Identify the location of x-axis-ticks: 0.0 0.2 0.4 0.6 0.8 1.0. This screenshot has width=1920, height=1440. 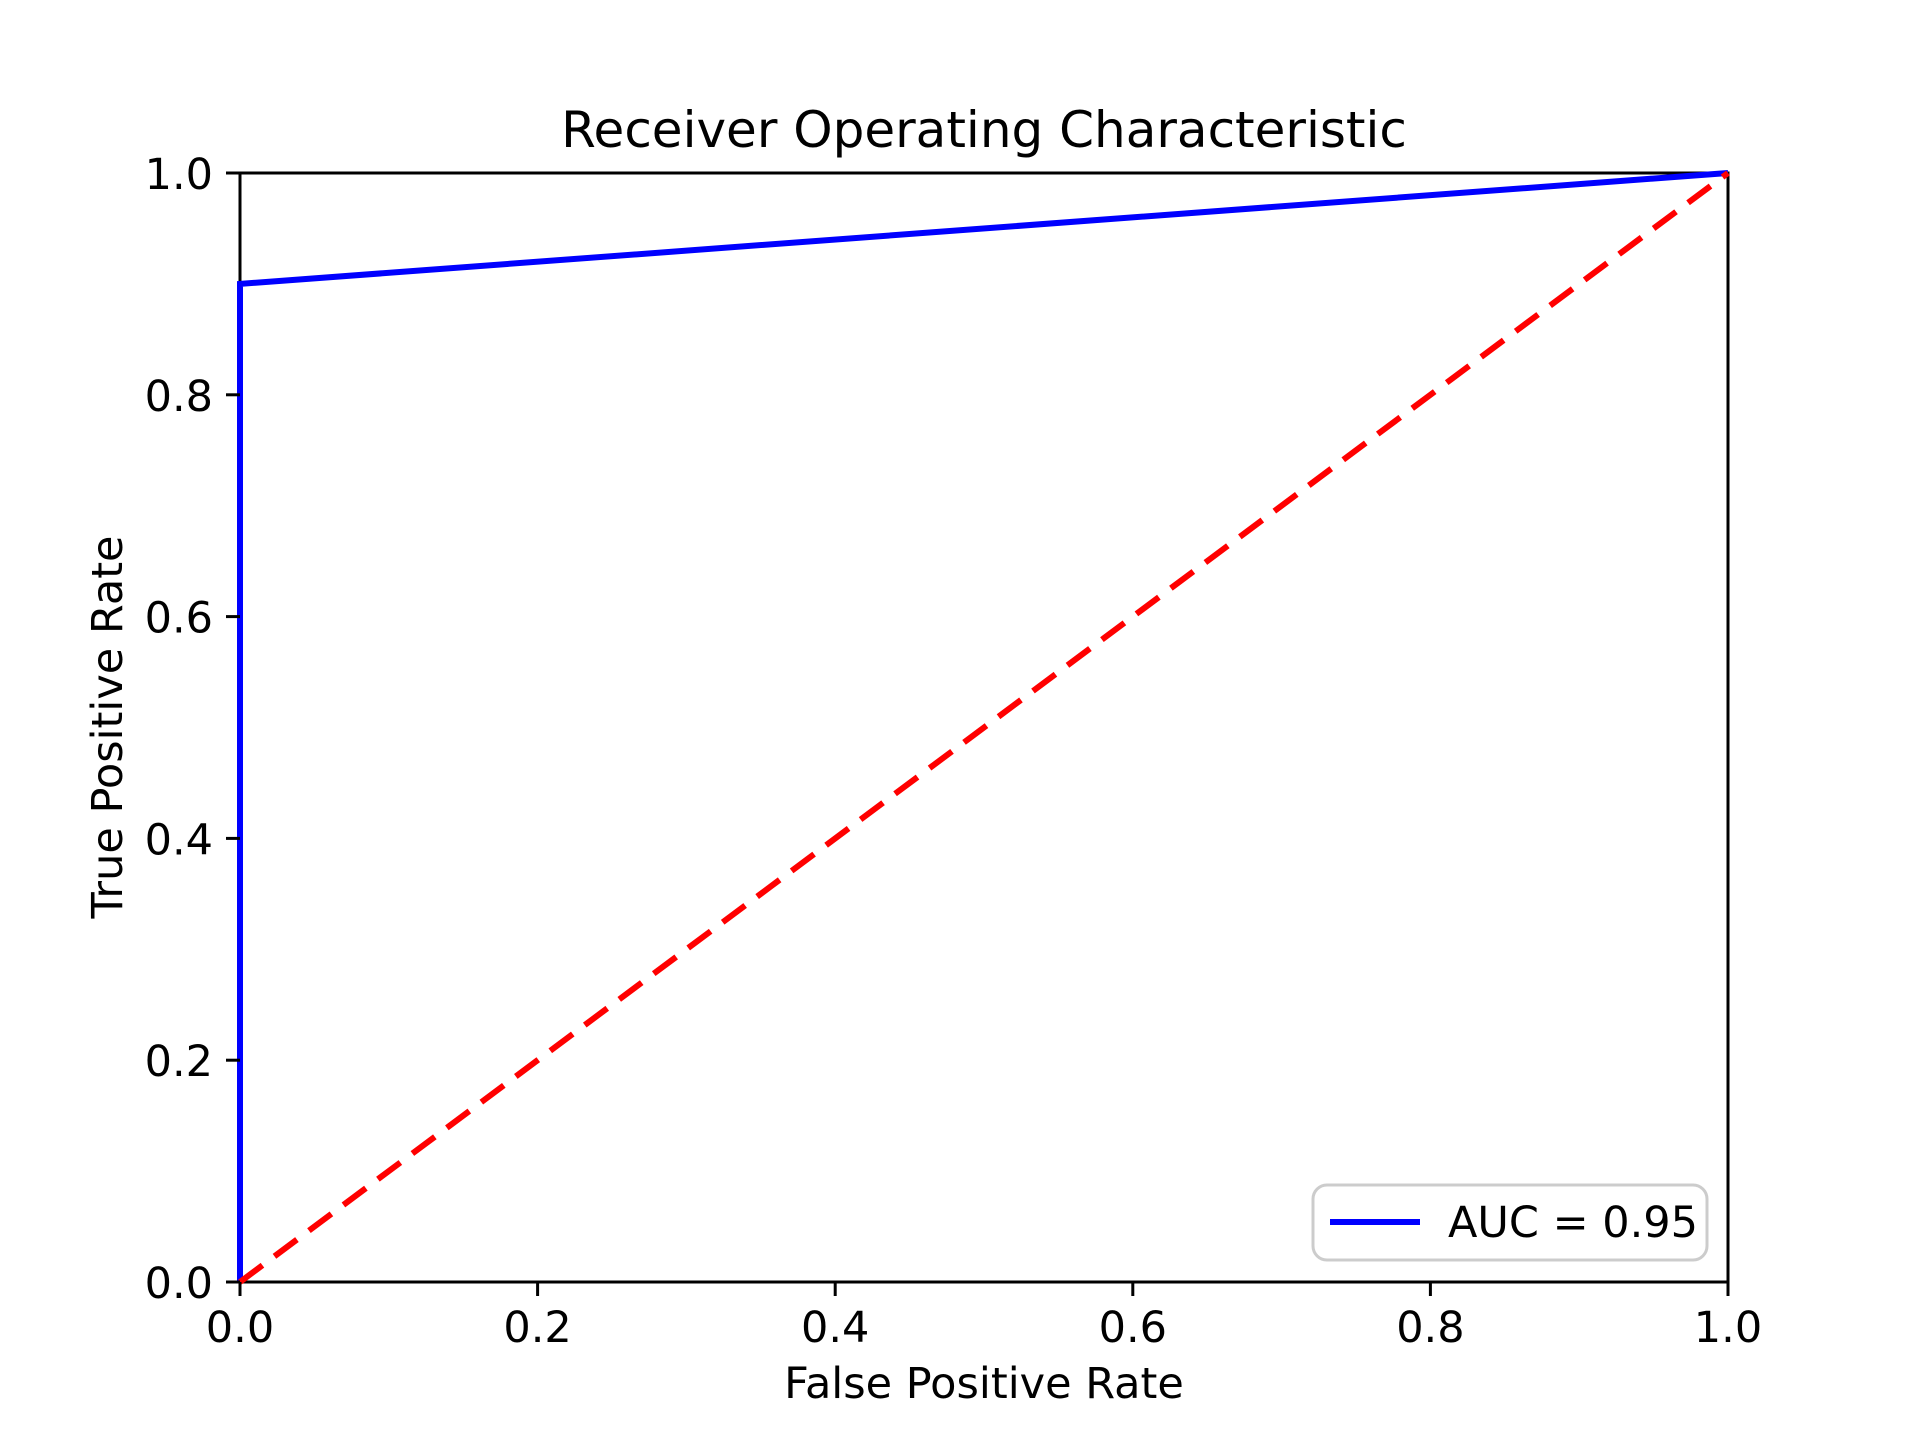
(984, 1317).